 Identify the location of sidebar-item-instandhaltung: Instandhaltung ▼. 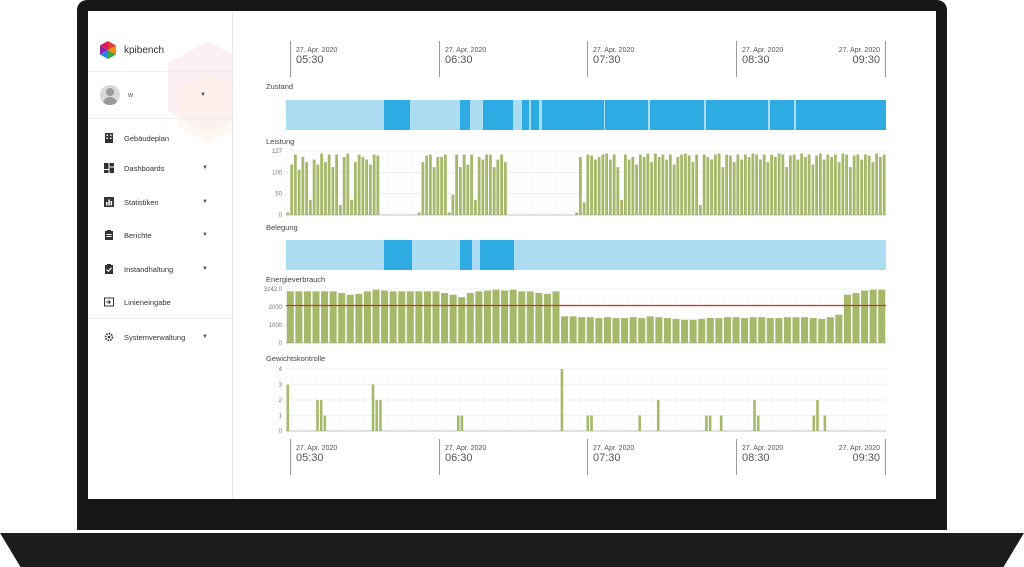
(160, 269).